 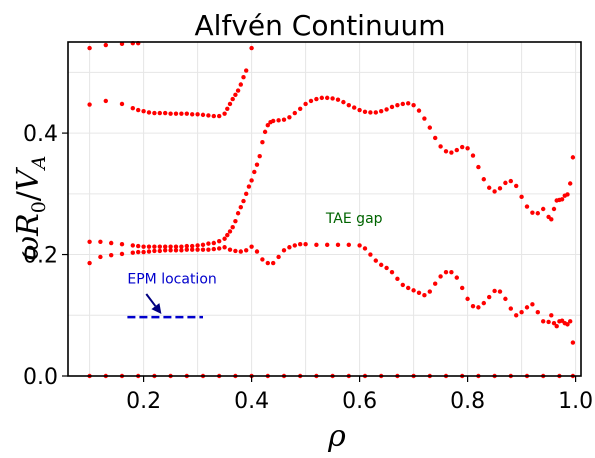 I want to click on epm-arrow, so click(x=151, y=300).